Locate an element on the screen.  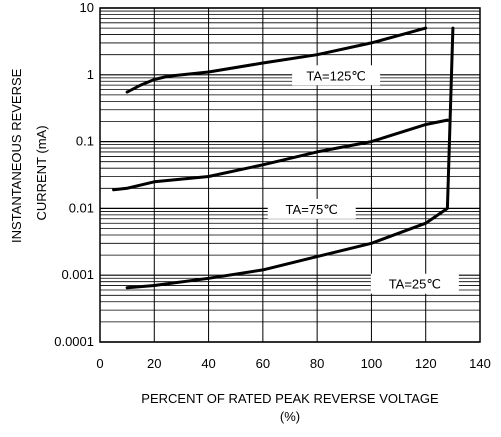
y-axis-label-line2: CURRENT (mA) is located at coordinates (41, 173).